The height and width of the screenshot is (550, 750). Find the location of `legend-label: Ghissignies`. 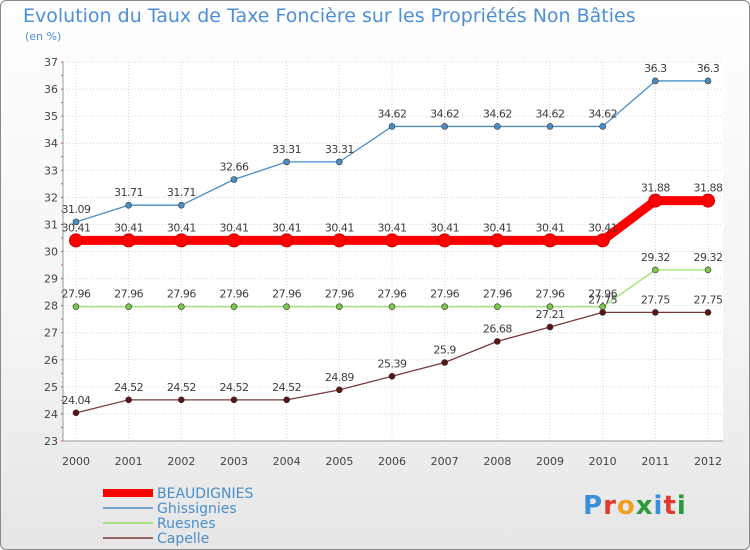

legend-label: Ghissignies is located at coordinates (197, 509).